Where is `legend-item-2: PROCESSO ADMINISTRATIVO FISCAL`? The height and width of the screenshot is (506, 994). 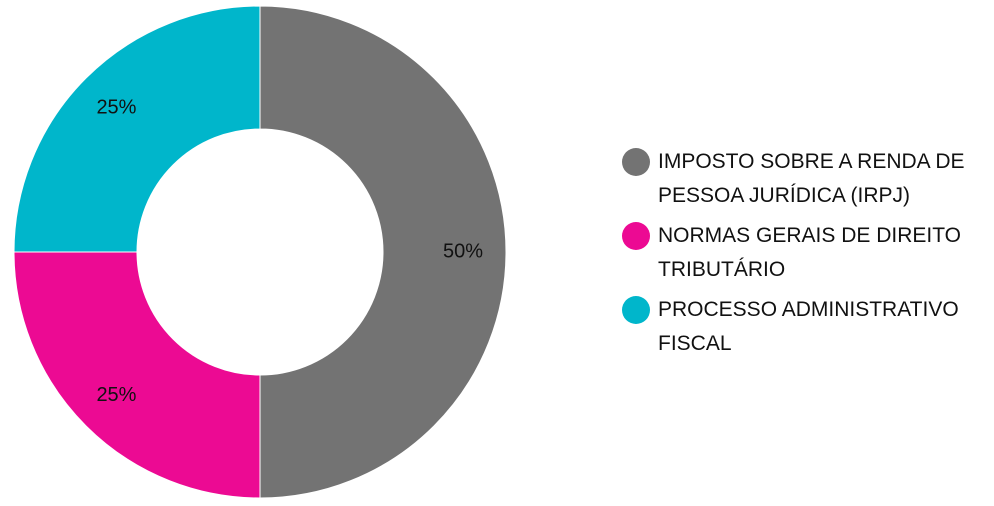
legend-item-2: PROCESSO ADMINISTRATIVO FISCAL is located at coordinates (806, 327).